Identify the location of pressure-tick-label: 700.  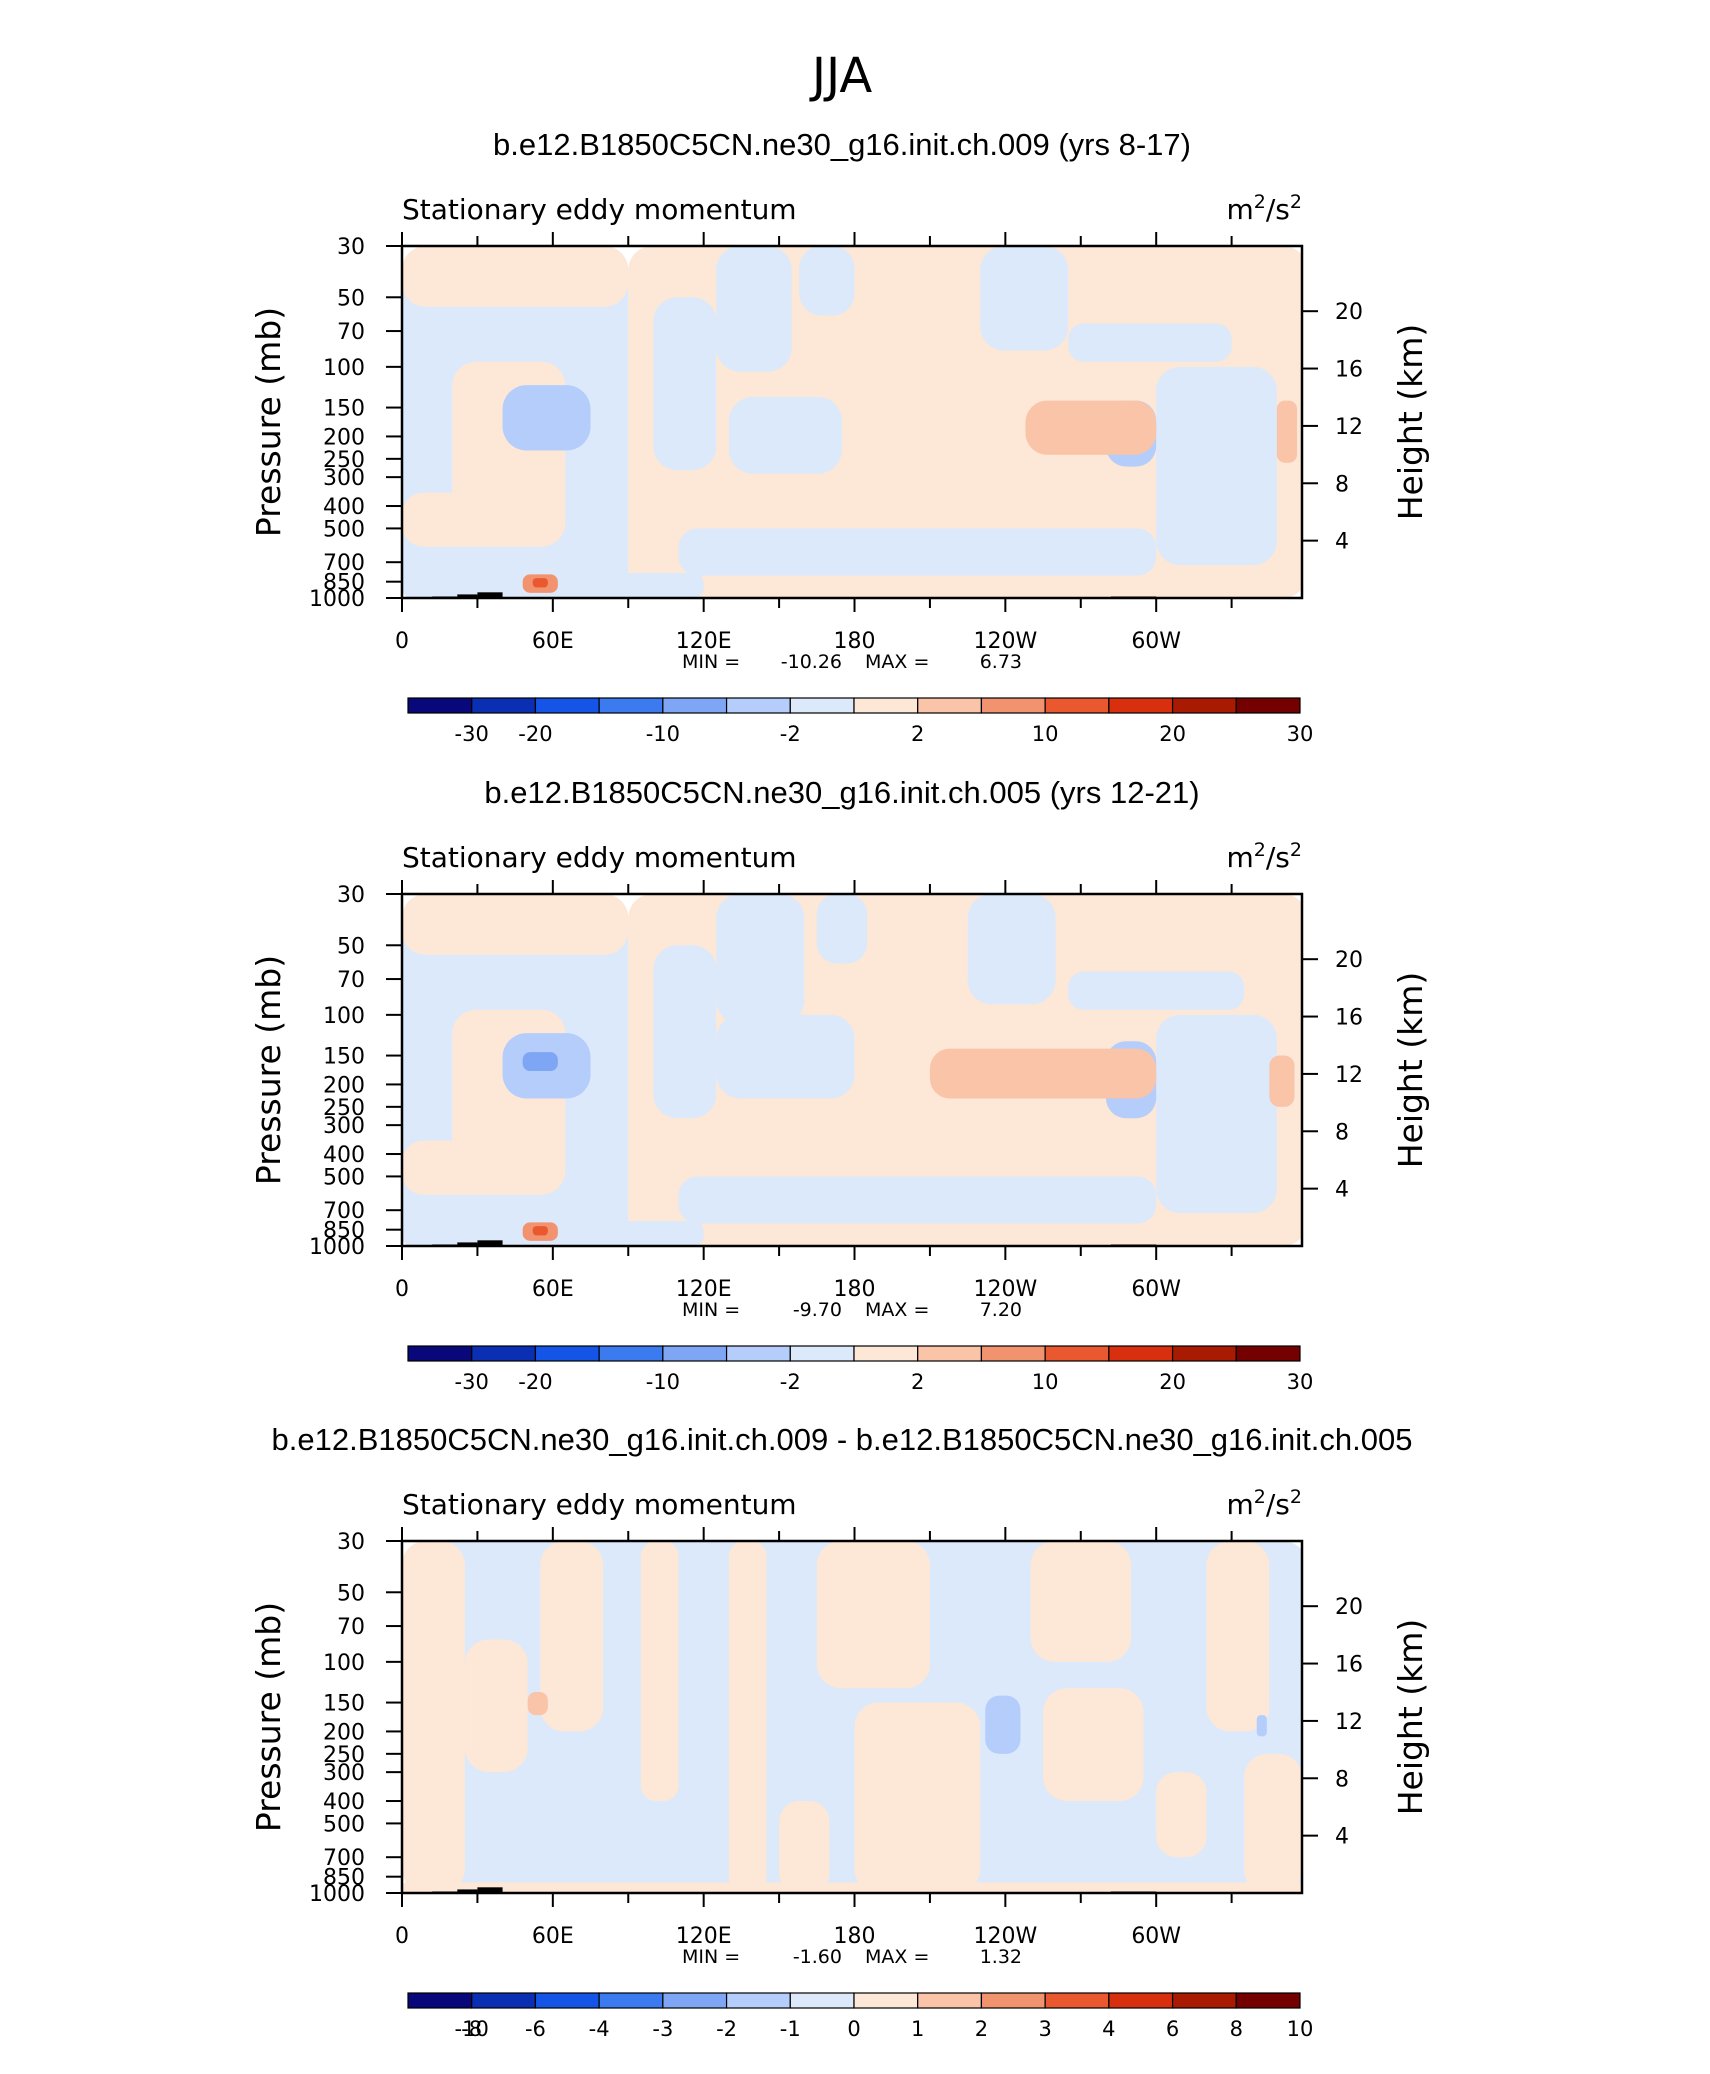
(344, 1211).